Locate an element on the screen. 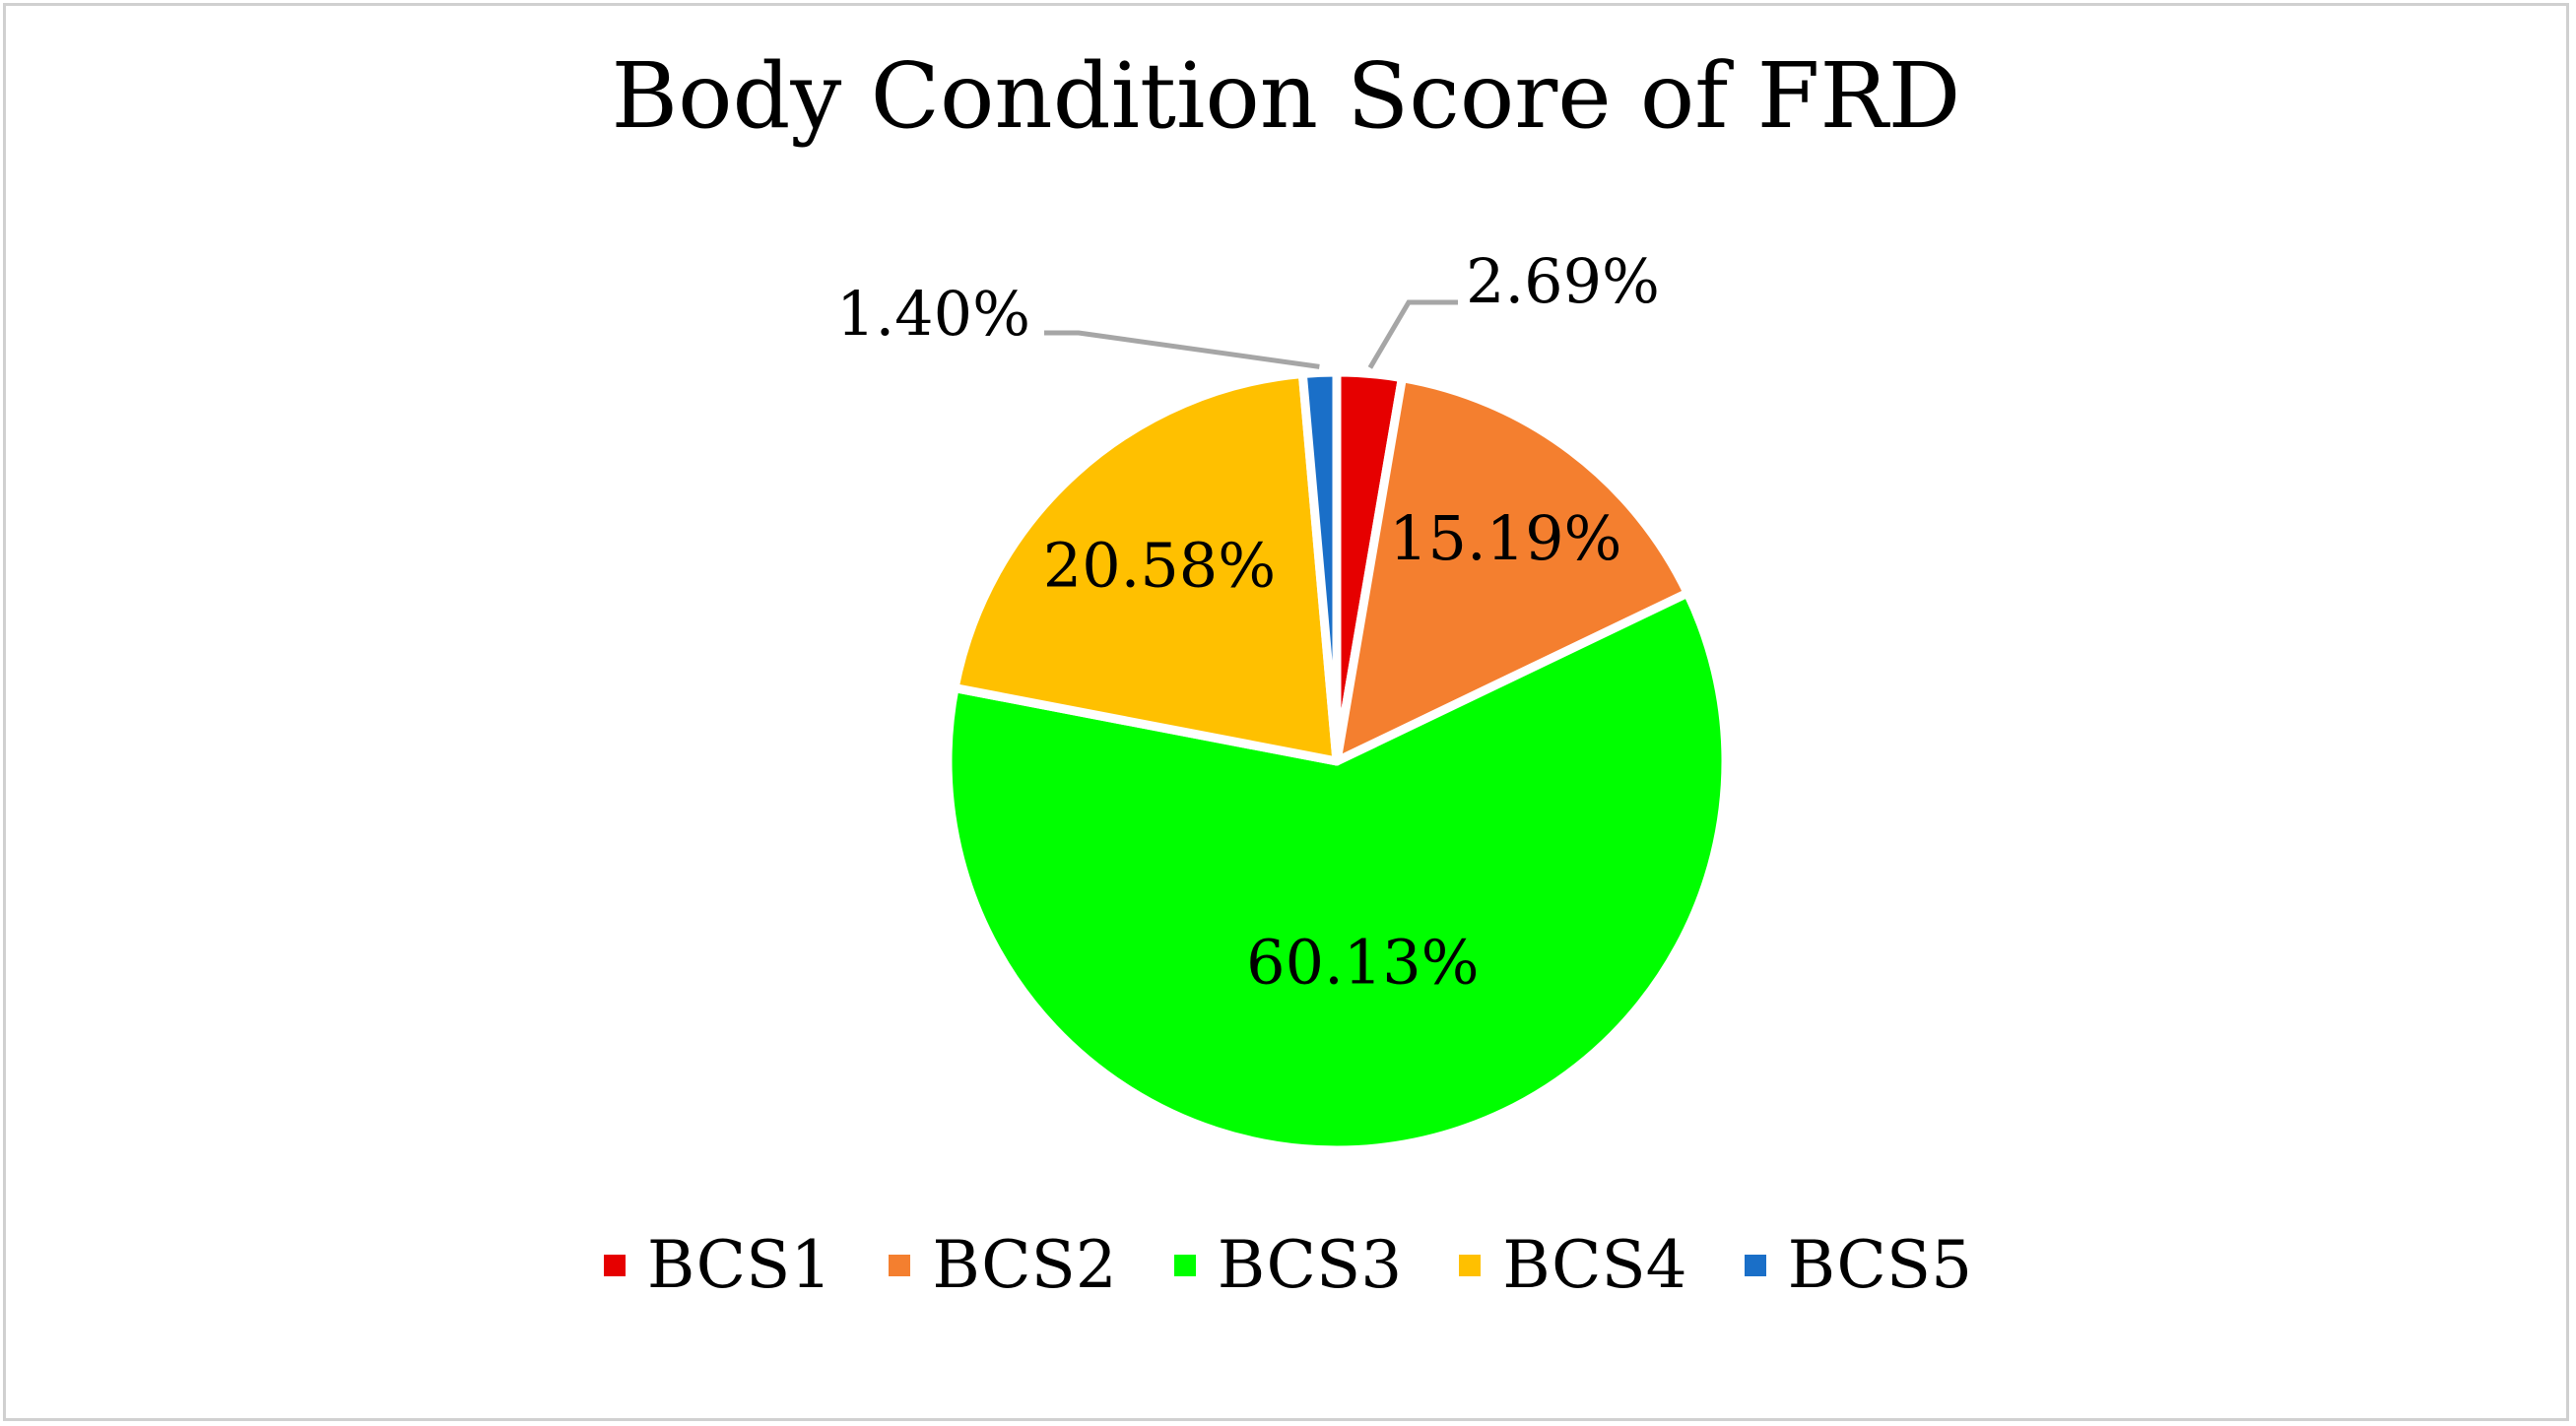 The image size is (2576, 1426). legend-swatch-bcs2 is located at coordinates (900, 1266).